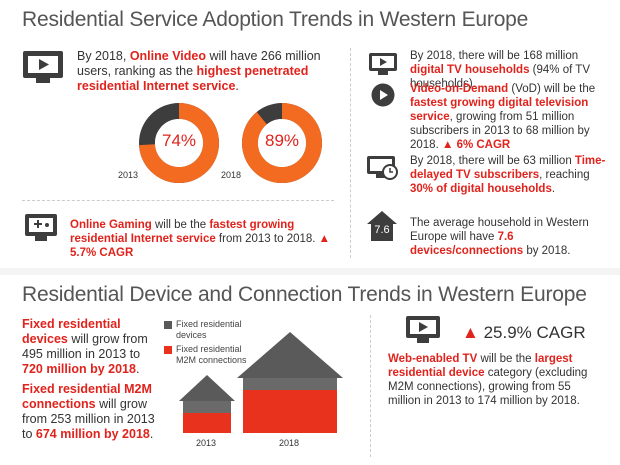 Image resolution: width=620 pixels, height=465 pixels. I want to click on device-cagr: ▲ 25.9% CAGR, so click(524, 332).